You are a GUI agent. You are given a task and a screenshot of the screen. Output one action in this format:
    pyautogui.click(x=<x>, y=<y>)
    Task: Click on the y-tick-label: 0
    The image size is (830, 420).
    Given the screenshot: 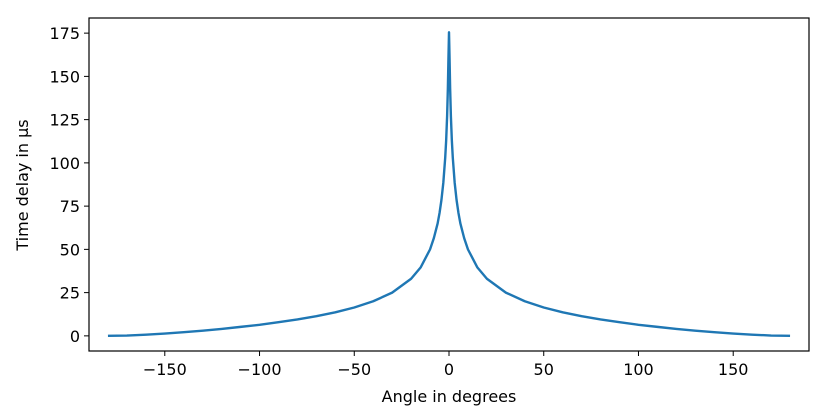 What is the action you would take?
    pyautogui.click(x=75, y=336)
    